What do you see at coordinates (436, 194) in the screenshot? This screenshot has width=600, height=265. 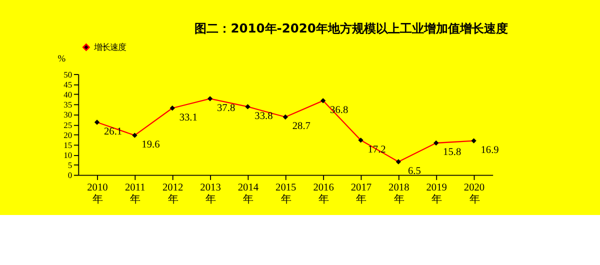 I see `x-tick-label: 2019 年` at bounding box center [436, 194].